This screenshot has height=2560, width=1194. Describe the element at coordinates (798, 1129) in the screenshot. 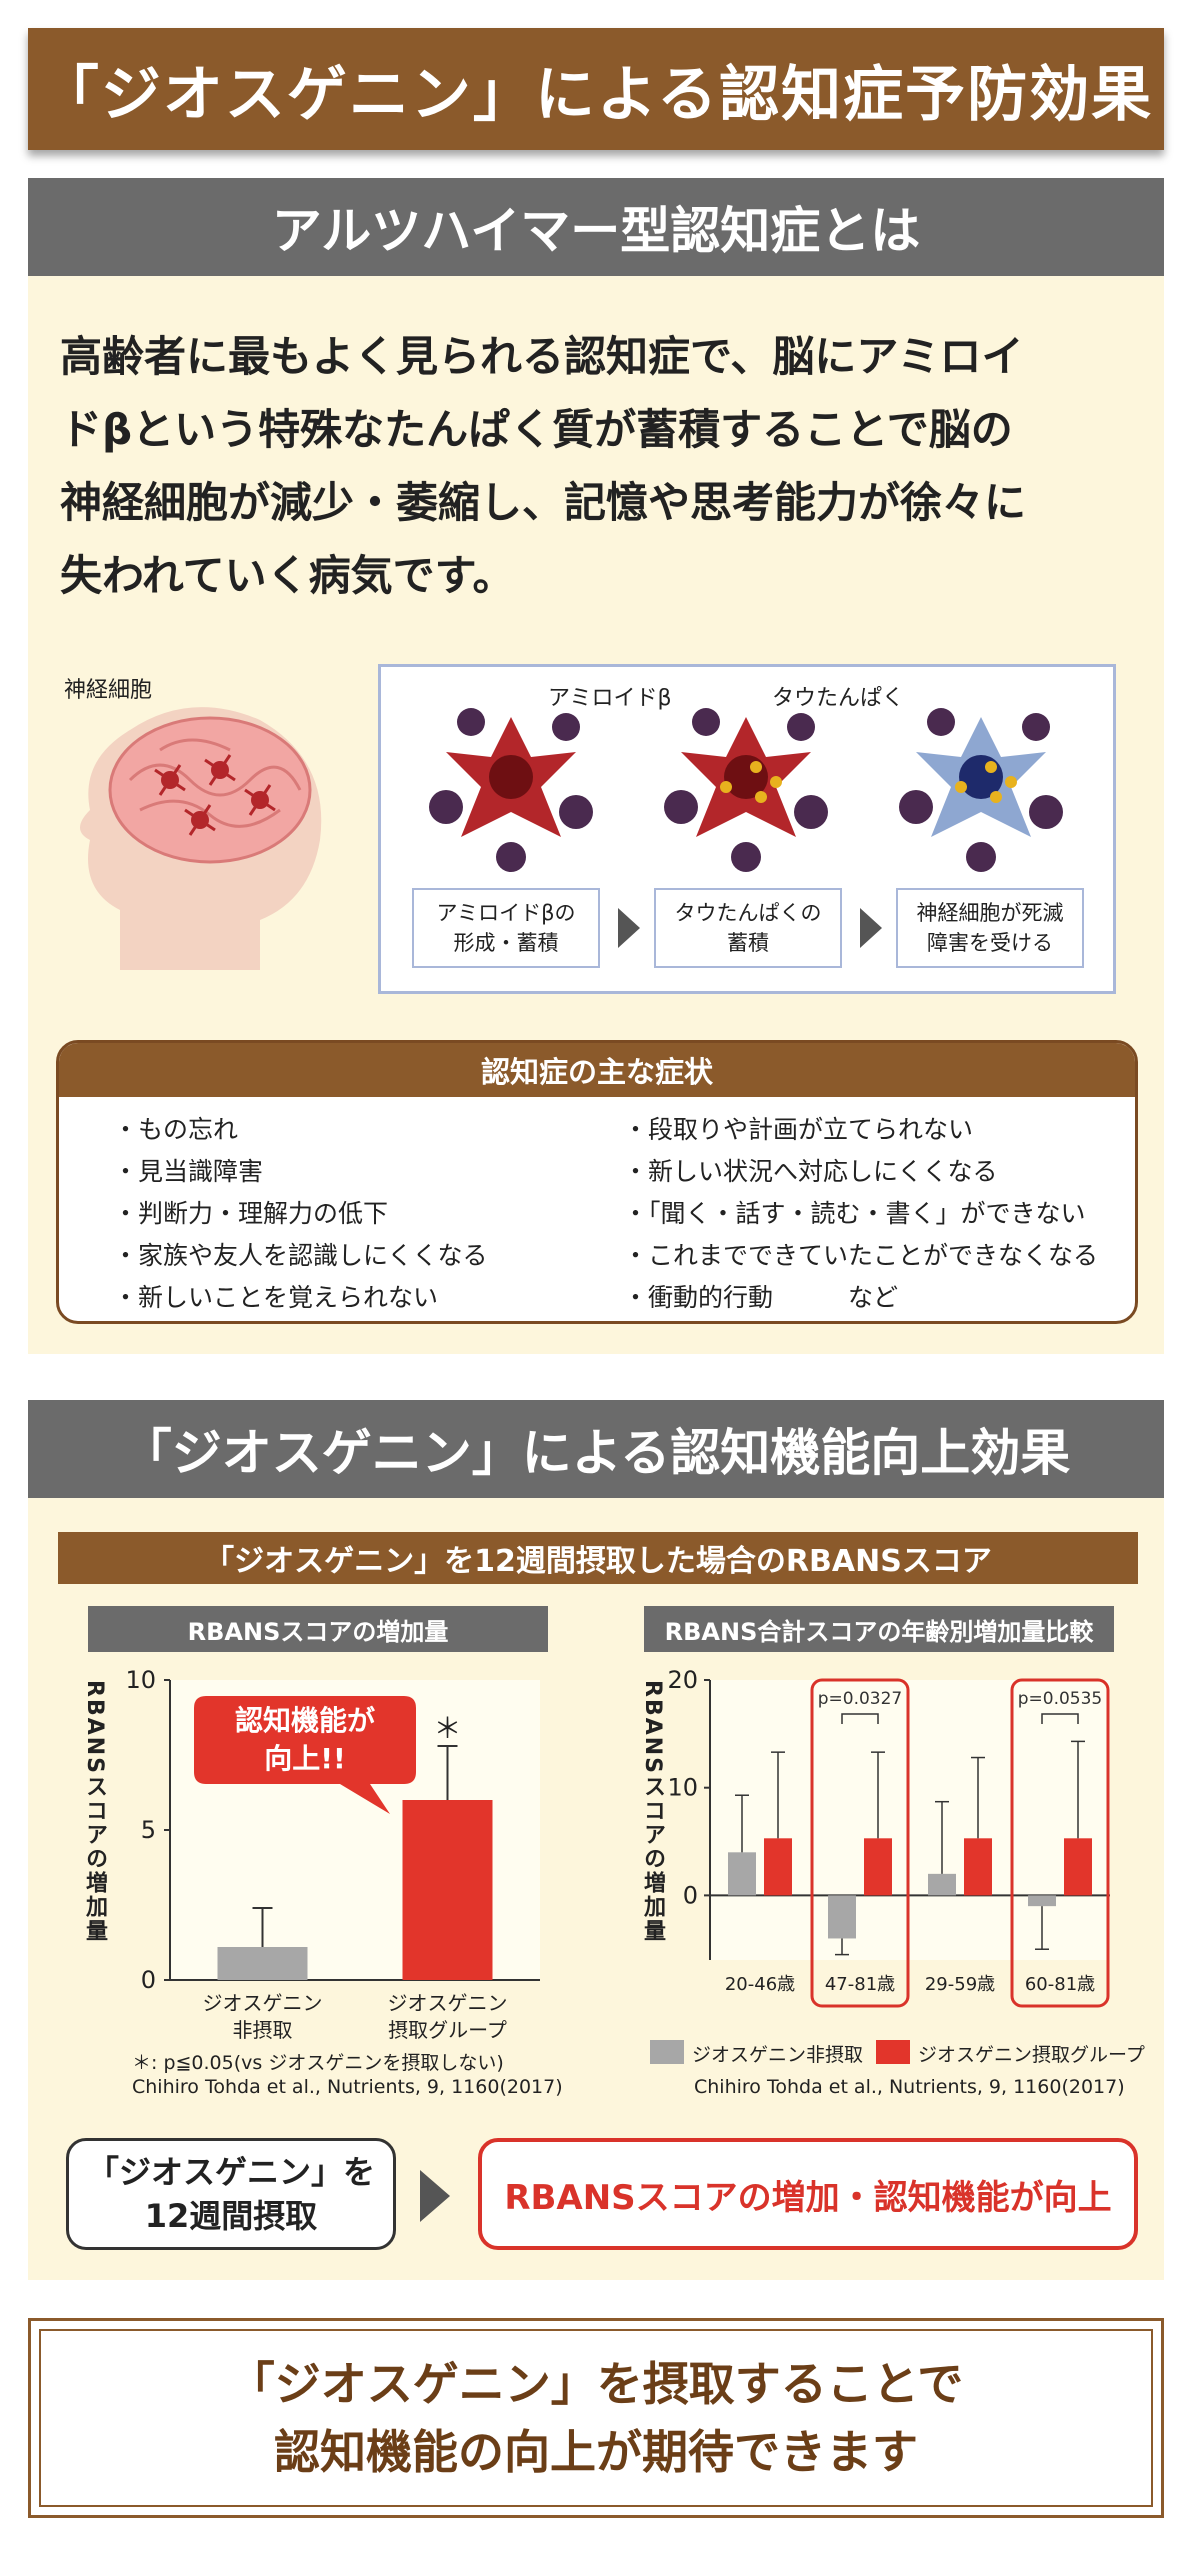

I see `symptom-item: ・段取りや計画が立てられない` at that location.